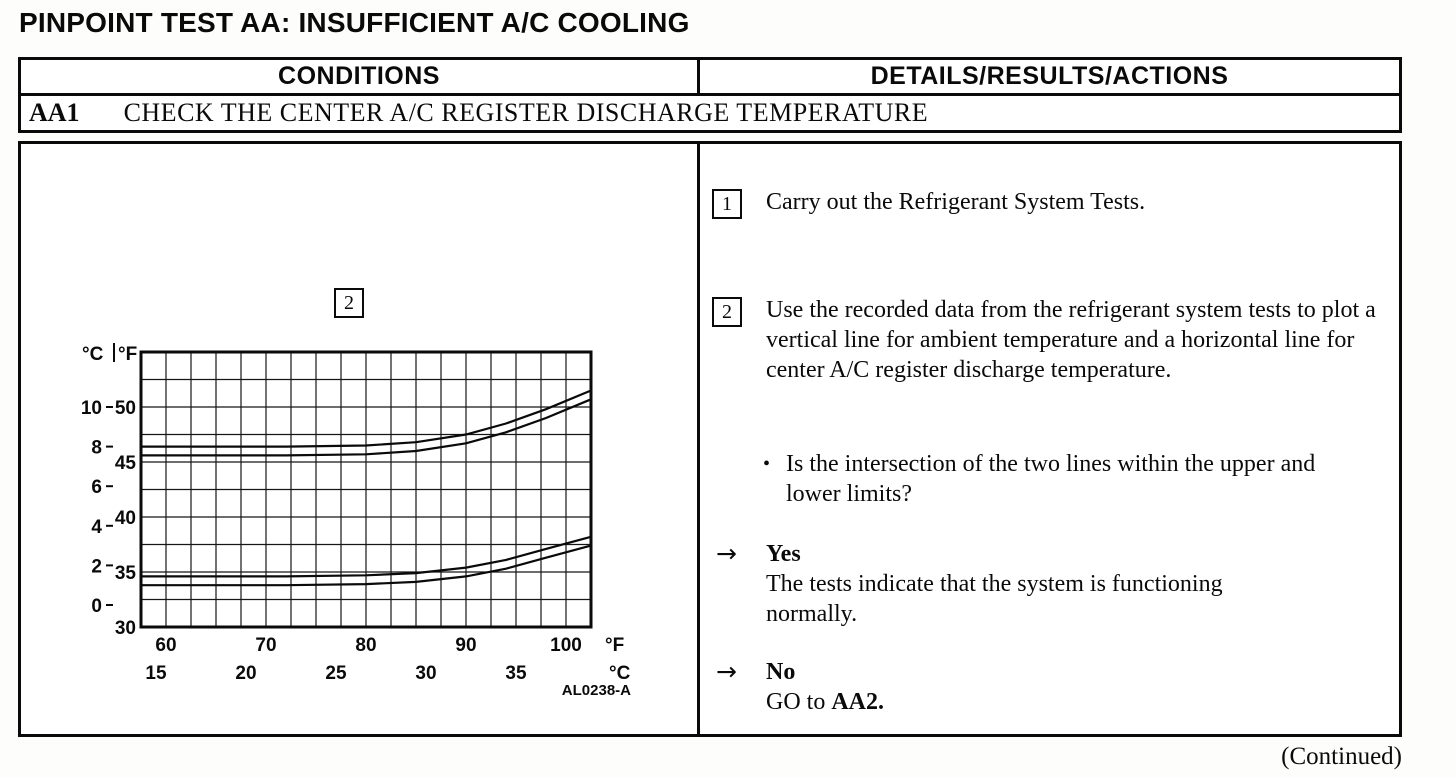 The image size is (1456, 778). I want to click on svg-text: 80, so click(365, 645).